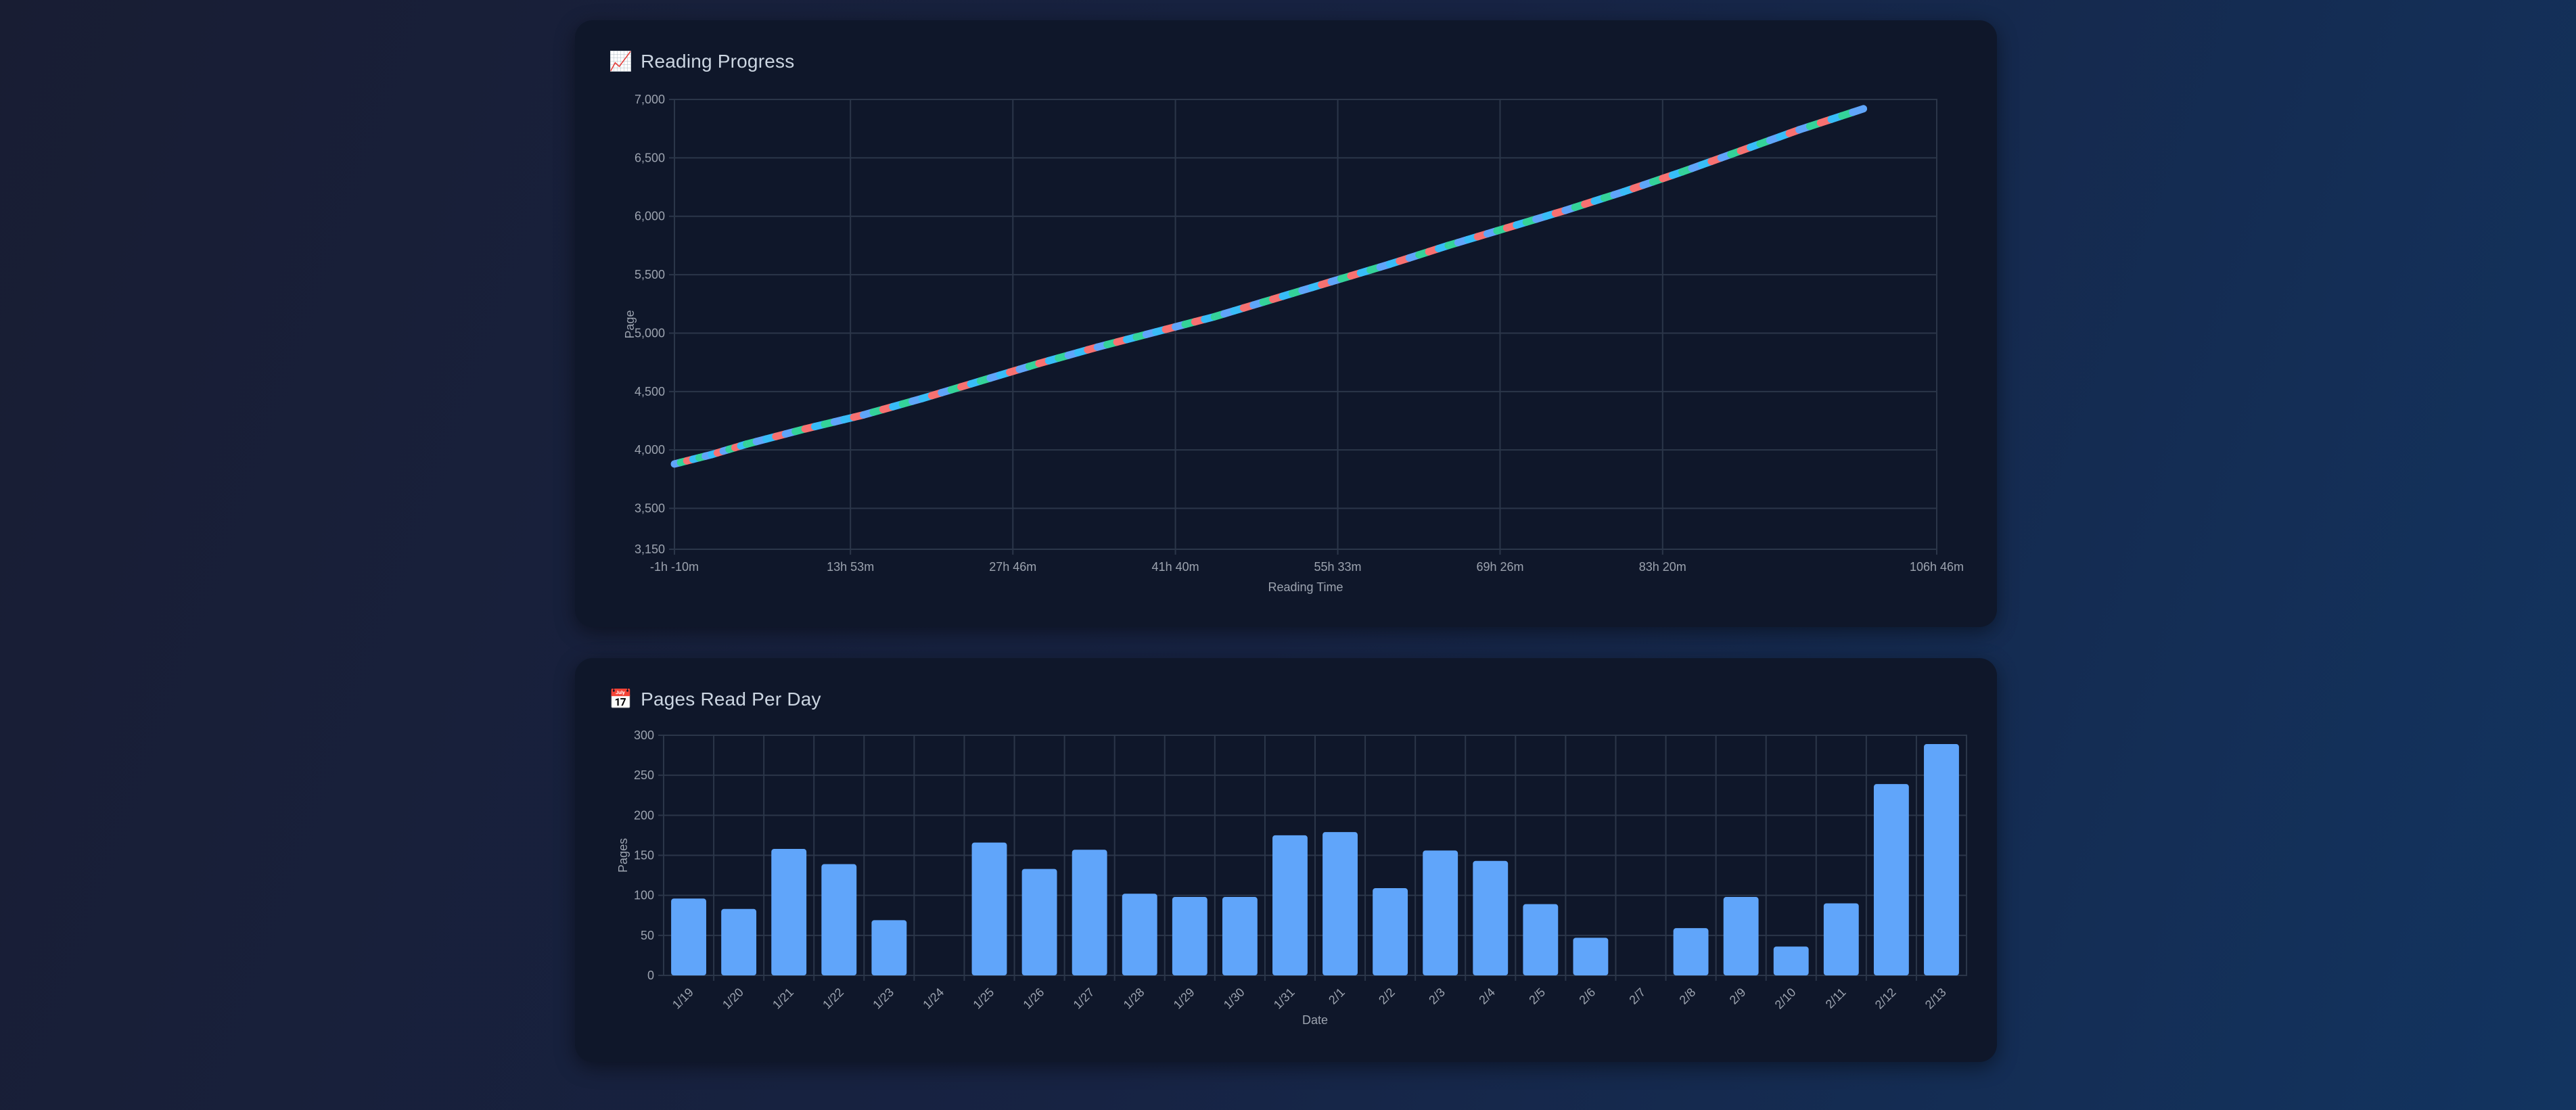 The width and height of the screenshot is (2576, 1110). I want to click on y-tick-label: 7,000, so click(650, 99).